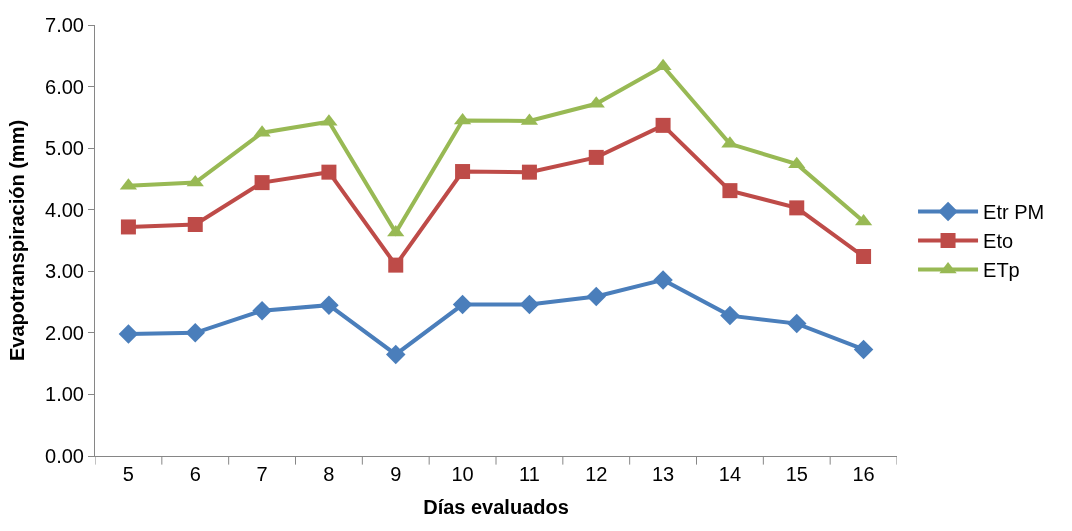 The image size is (1072, 531). I want to click on legend-label: Eto, so click(998, 241).